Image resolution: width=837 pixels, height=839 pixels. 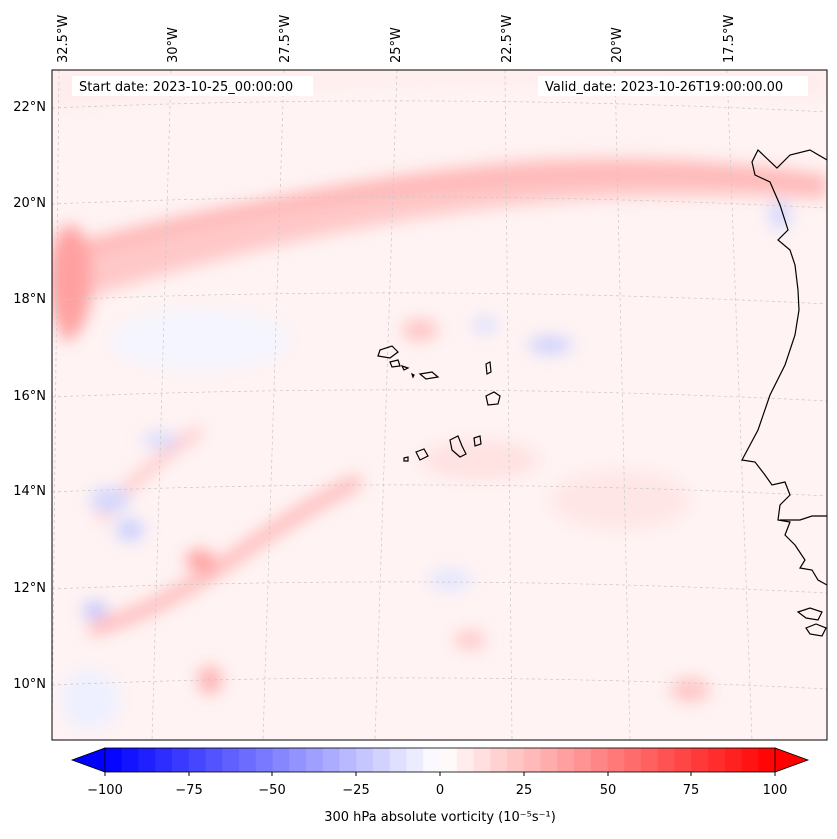 What do you see at coordinates (439, 395) in the screenshot?
I see `parallel-16N` at bounding box center [439, 395].